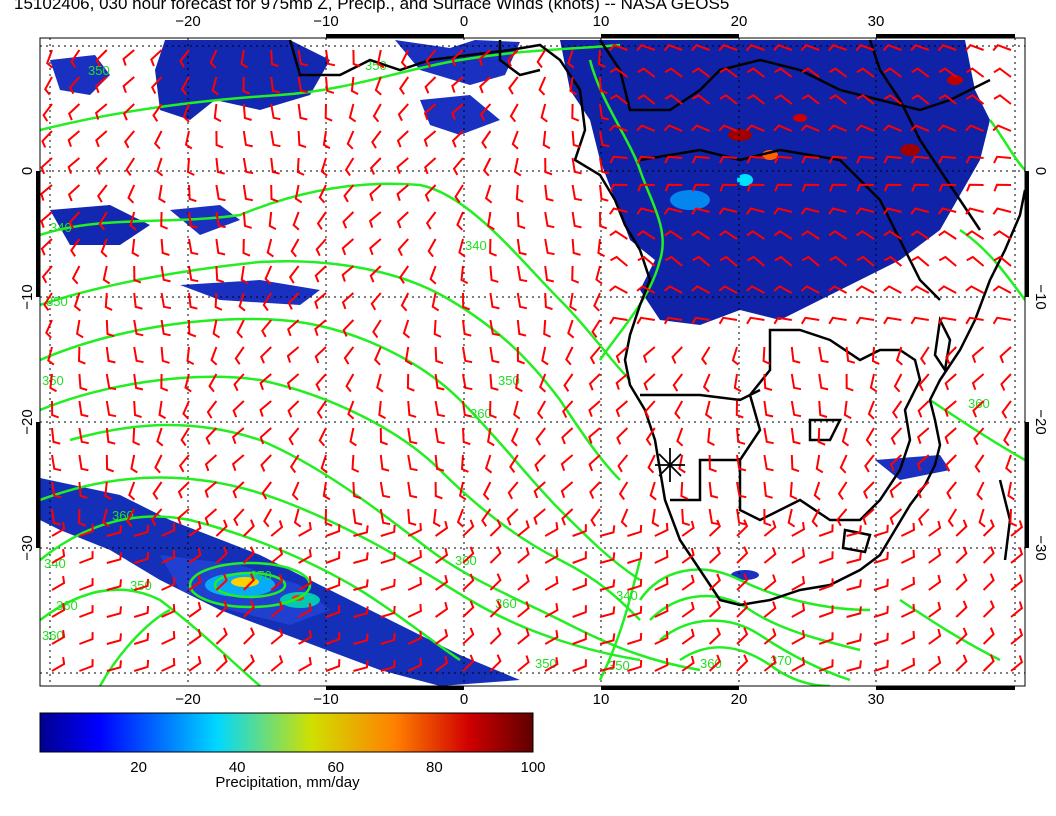  What do you see at coordinates (876, 699) in the screenshot?
I see `lon-label: 30` at bounding box center [876, 699].